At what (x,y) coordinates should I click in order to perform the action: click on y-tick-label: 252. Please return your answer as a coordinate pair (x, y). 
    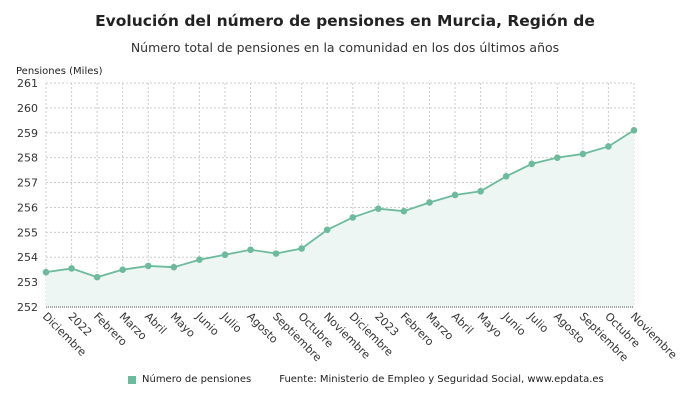
    Looking at the image, I should click on (27, 307).